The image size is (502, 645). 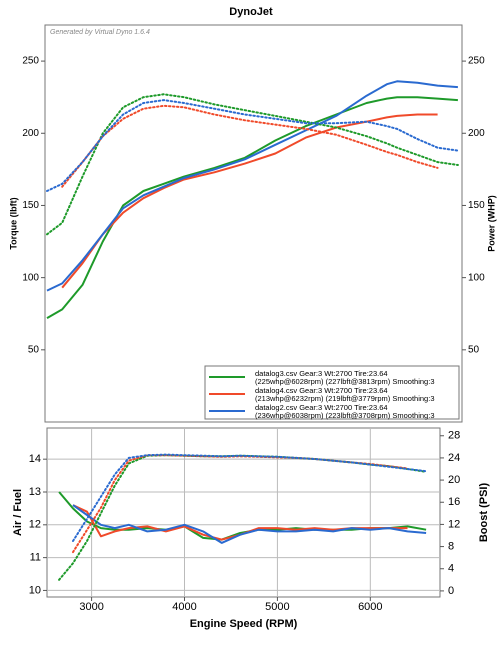 I want to click on y2-tick-label: 150, so click(x=476, y=205).